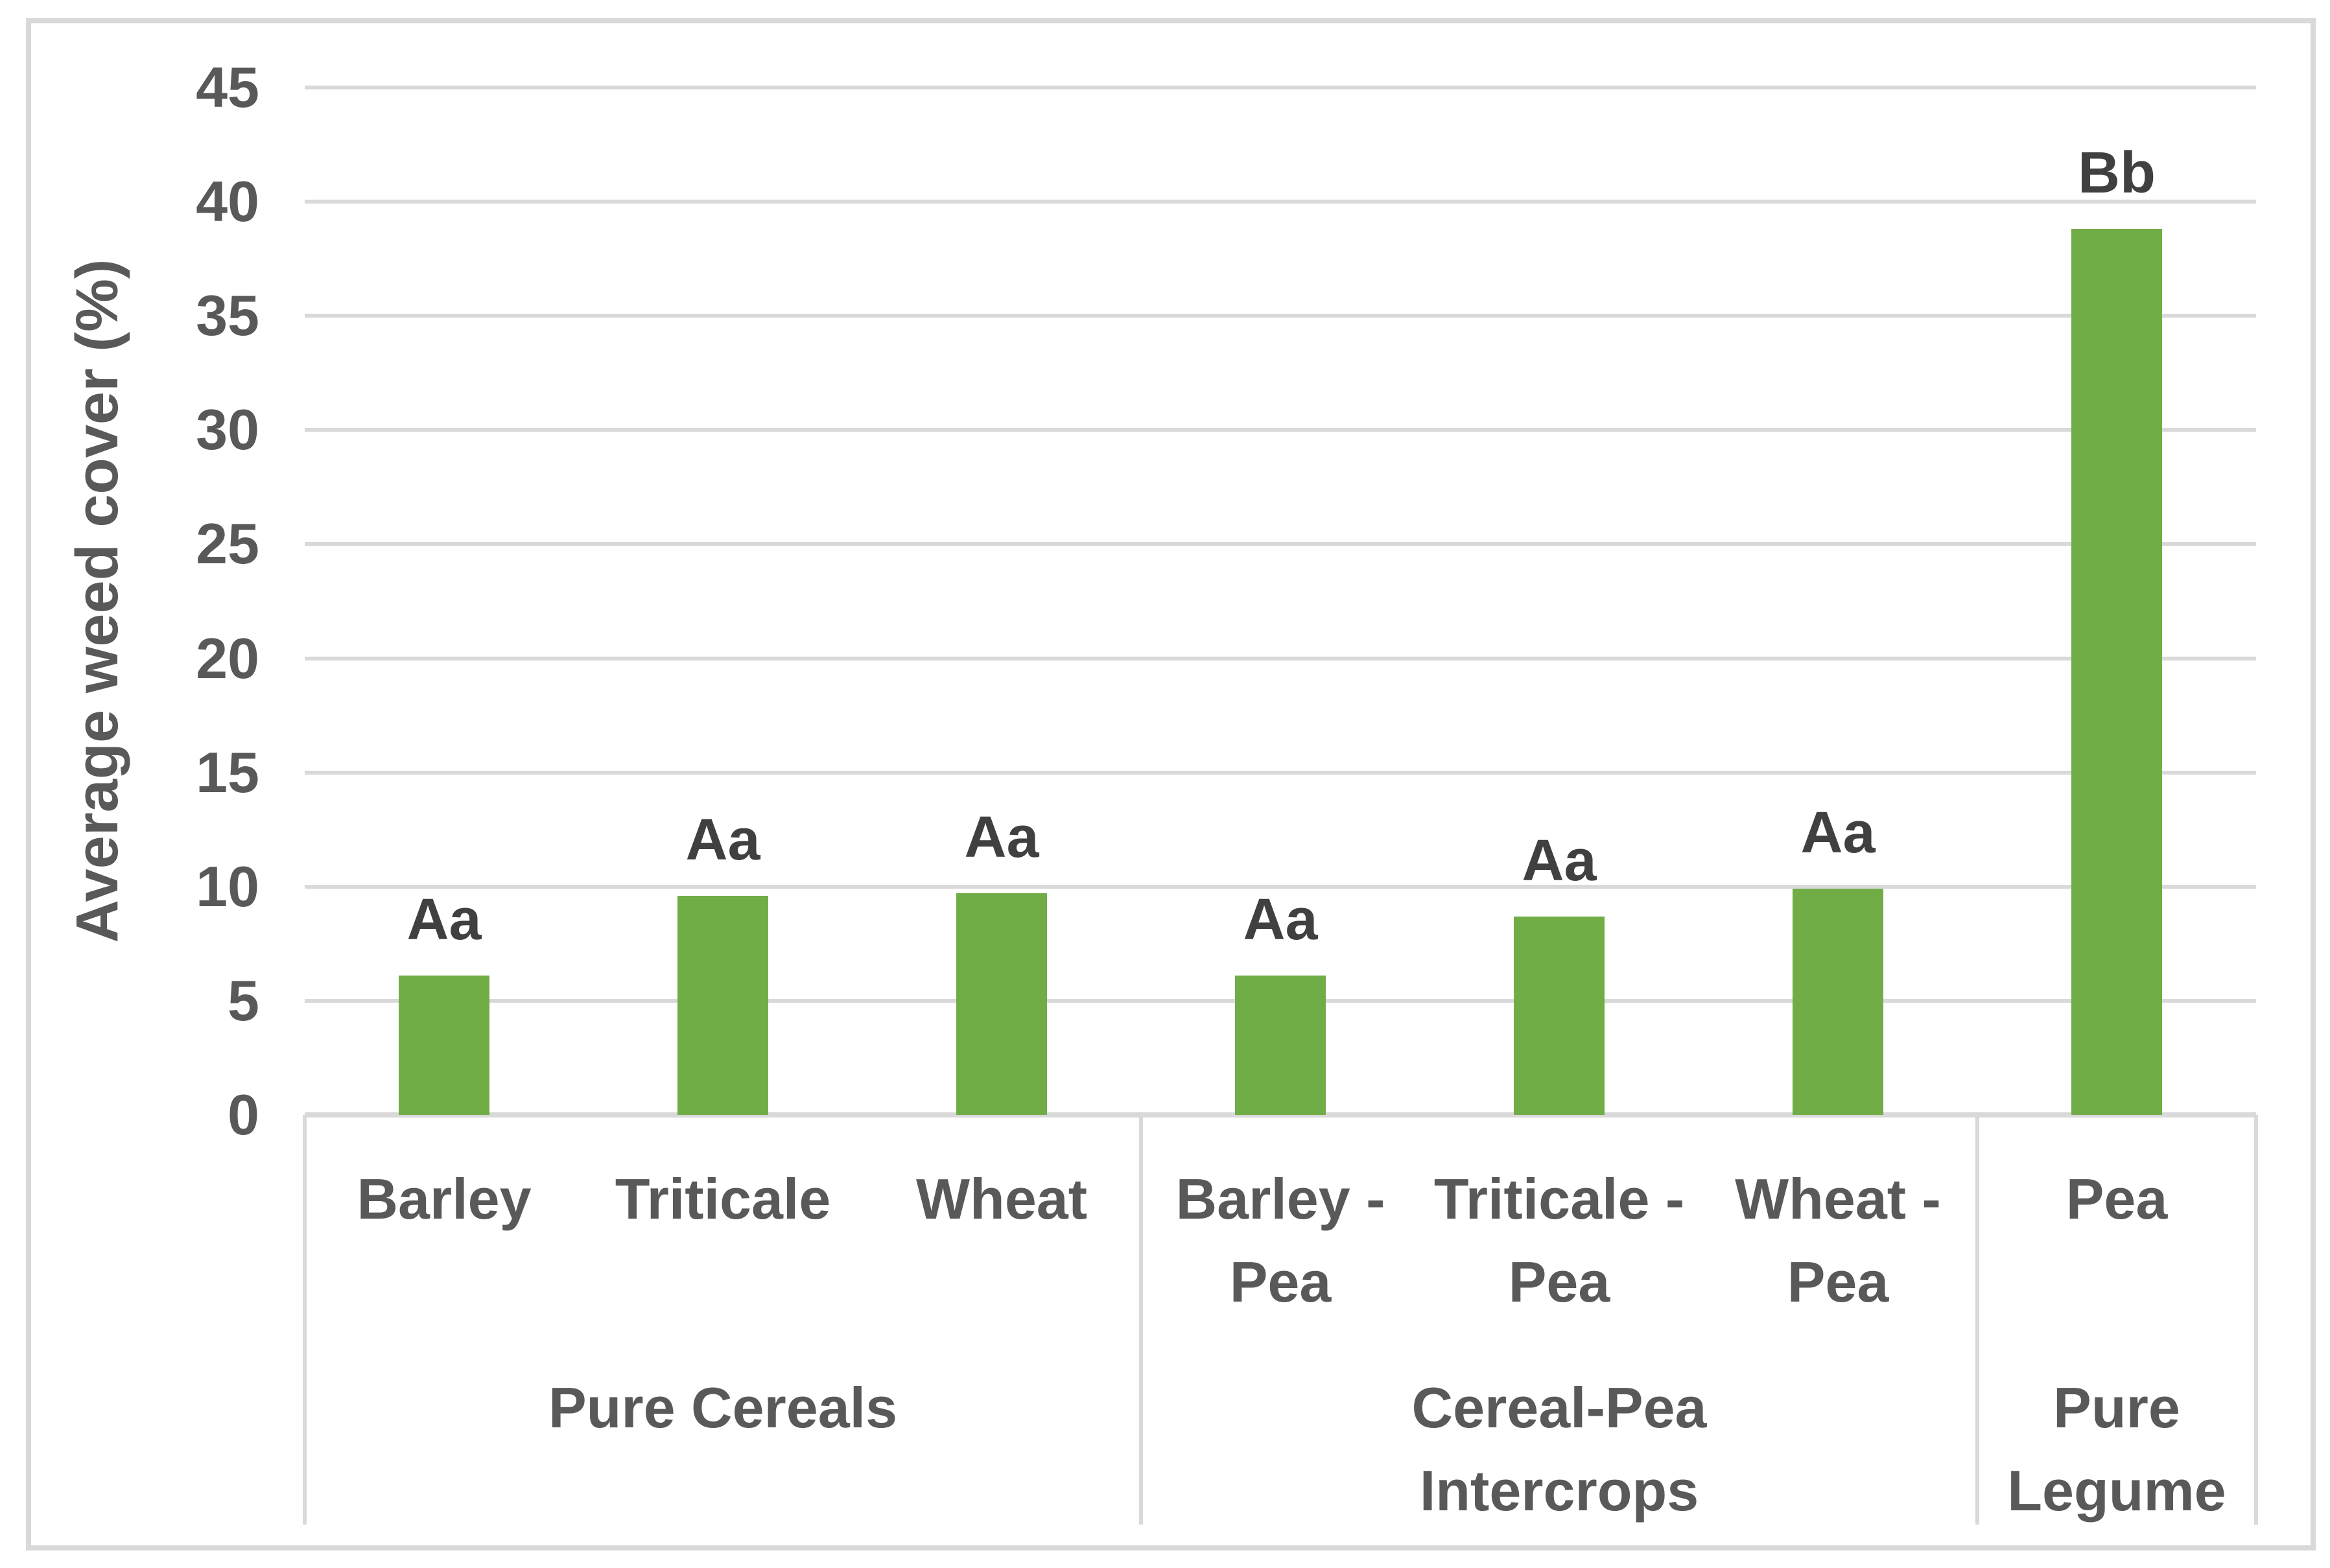 The height and width of the screenshot is (1568, 2330). What do you see at coordinates (97, 601) in the screenshot?
I see `y-axis-title: Average weed cover (%)` at bounding box center [97, 601].